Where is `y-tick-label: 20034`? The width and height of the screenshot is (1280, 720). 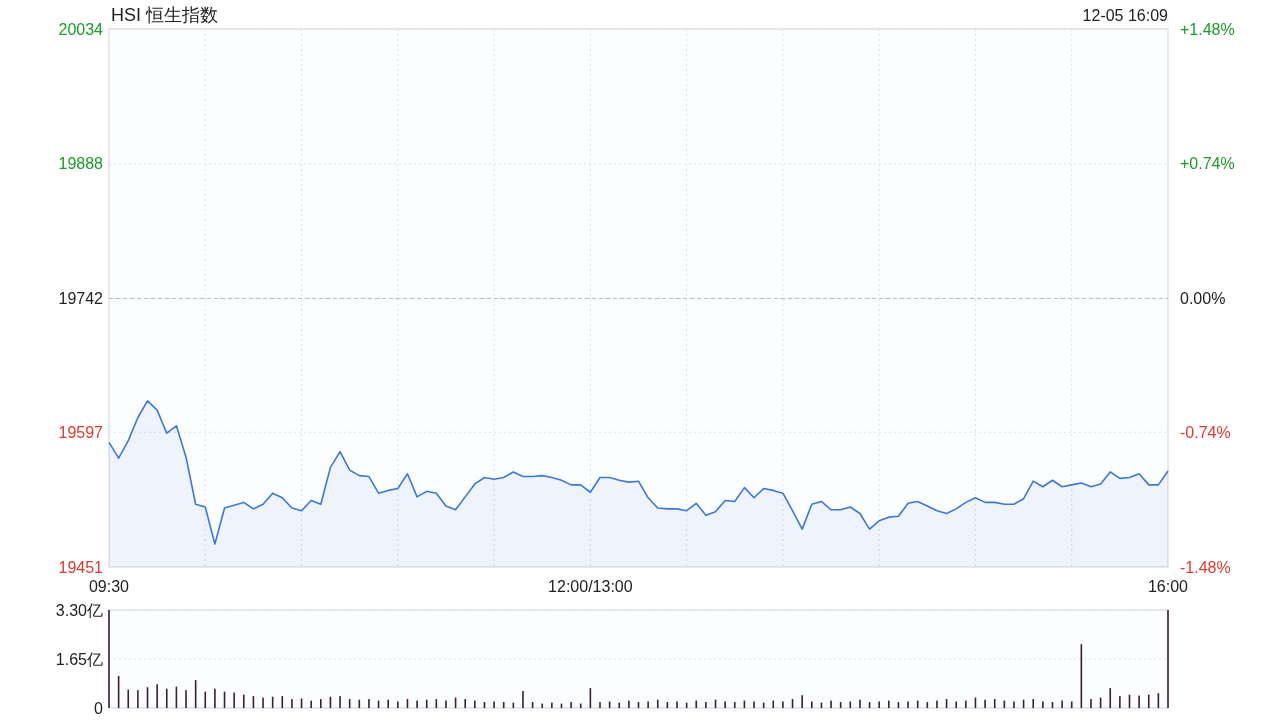
y-tick-label: 20034 is located at coordinates (81, 29).